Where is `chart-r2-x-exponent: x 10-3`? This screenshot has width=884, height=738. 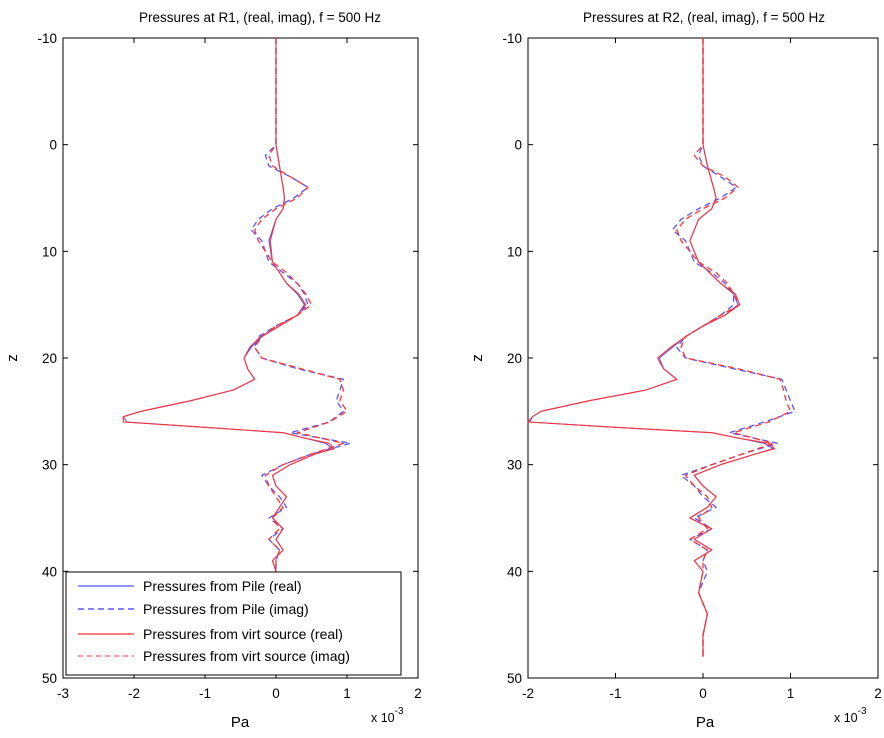 chart-r2-x-exponent: x 10-3 is located at coordinates (850, 715).